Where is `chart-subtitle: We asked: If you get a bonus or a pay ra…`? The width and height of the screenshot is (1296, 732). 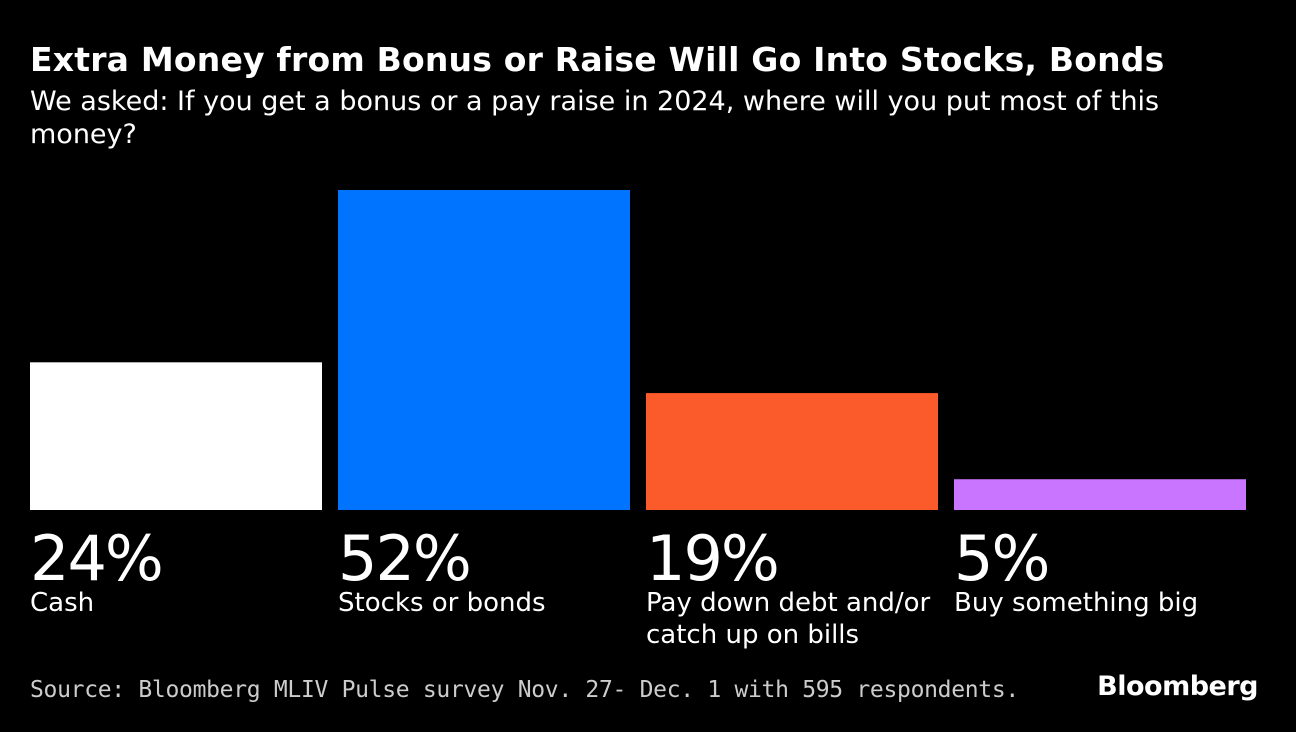 chart-subtitle: We asked: If you get a bonus or a pay ra… is located at coordinates (595, 118).